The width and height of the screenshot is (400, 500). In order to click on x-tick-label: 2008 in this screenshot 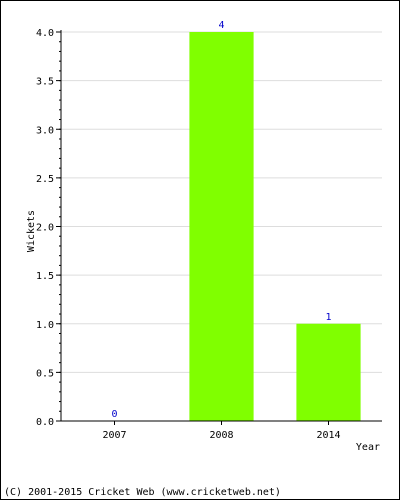, I will do `click(221, 435)`.